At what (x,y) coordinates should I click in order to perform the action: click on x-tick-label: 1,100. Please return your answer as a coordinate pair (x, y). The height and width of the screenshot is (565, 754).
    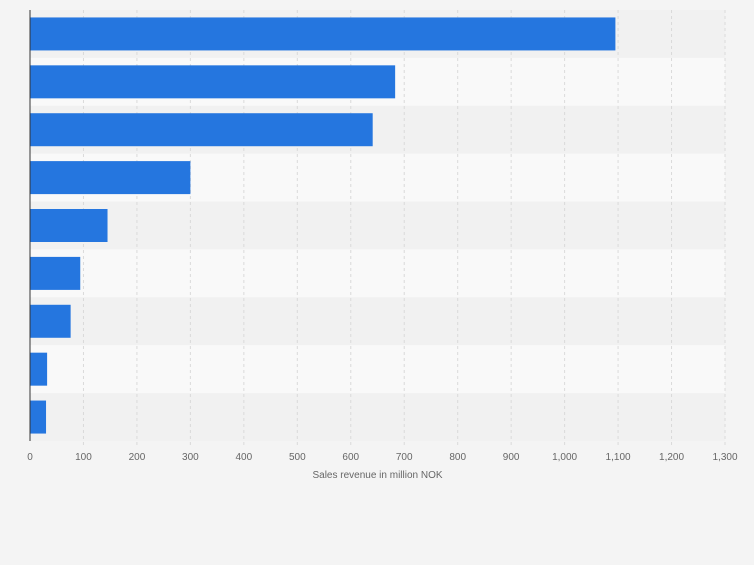
    Looking at the image, I should click on (618, 457).